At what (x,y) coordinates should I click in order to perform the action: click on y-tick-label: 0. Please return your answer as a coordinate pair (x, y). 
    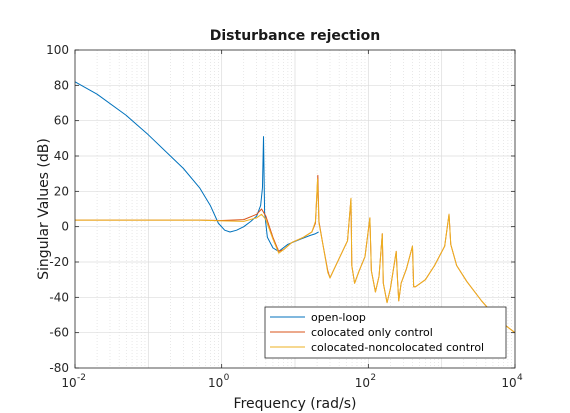
    Looking at the image, I should click on (65, 227).